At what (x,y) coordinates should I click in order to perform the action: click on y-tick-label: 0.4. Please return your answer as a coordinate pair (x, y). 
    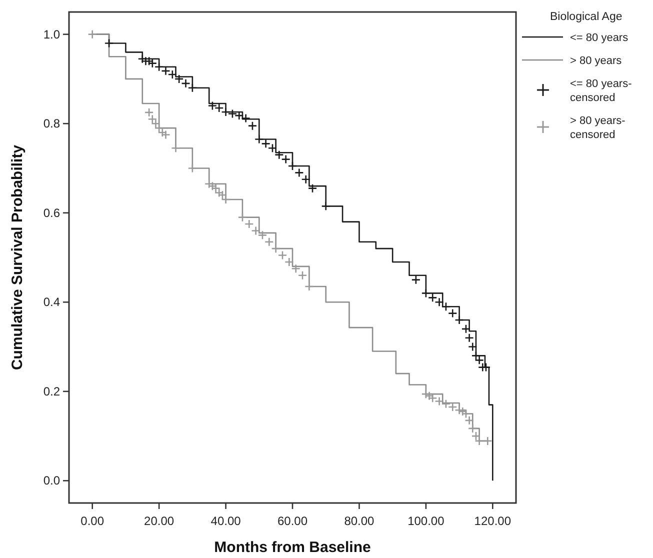
    Looking at the image, I should click on (51, 302).